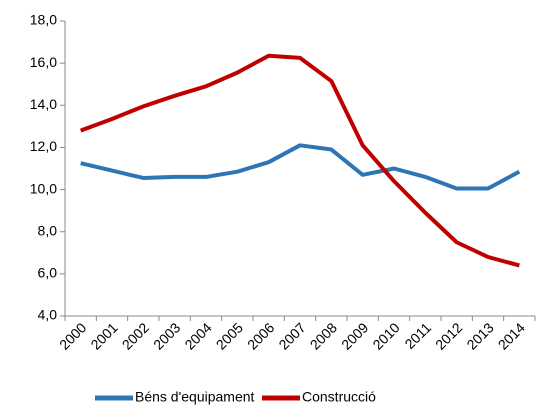 The height and width of the screenshot is (407, 540). I want to click on y-tick-label: 4,0, so click(48, 315).